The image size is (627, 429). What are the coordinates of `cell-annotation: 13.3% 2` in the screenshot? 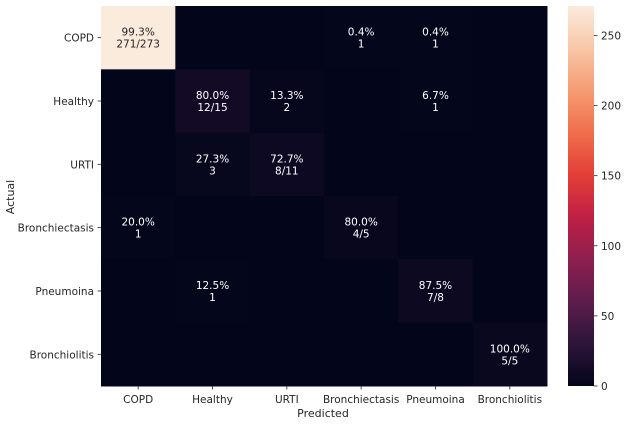 It's located at (286, 102).